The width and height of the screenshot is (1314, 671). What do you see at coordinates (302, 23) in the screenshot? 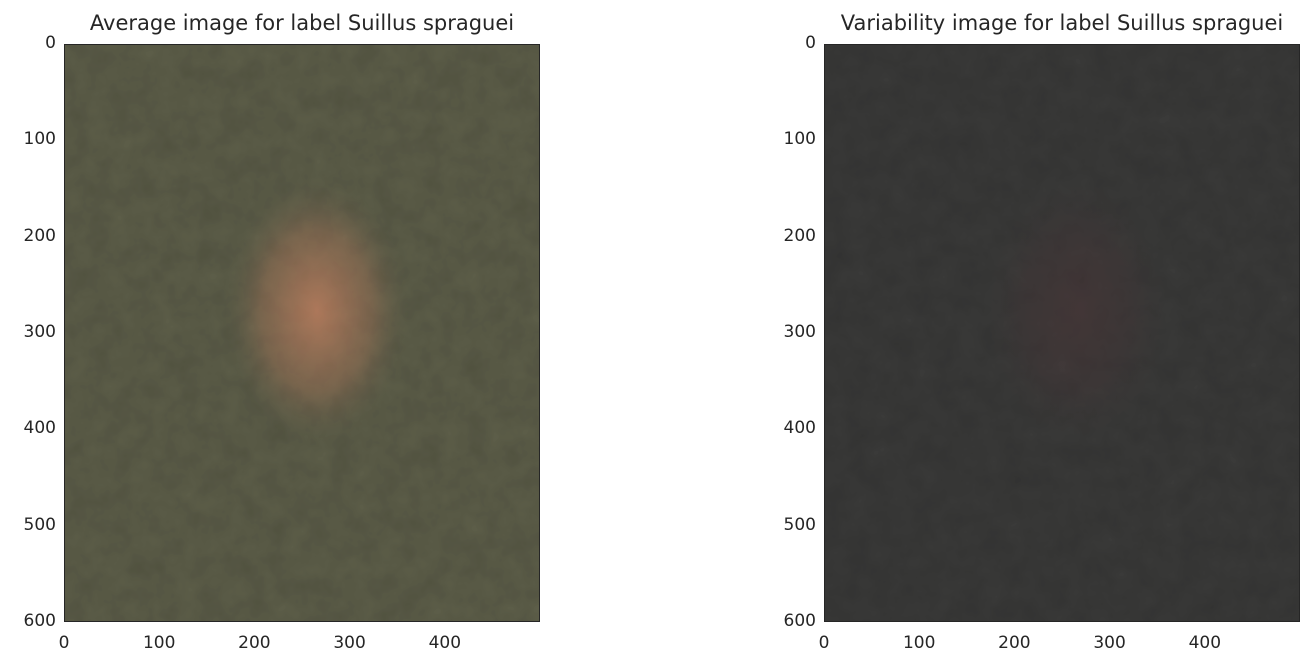
I see `average-image-title: Average image for label Suillus spraguei` at bounding box center [302, 23].